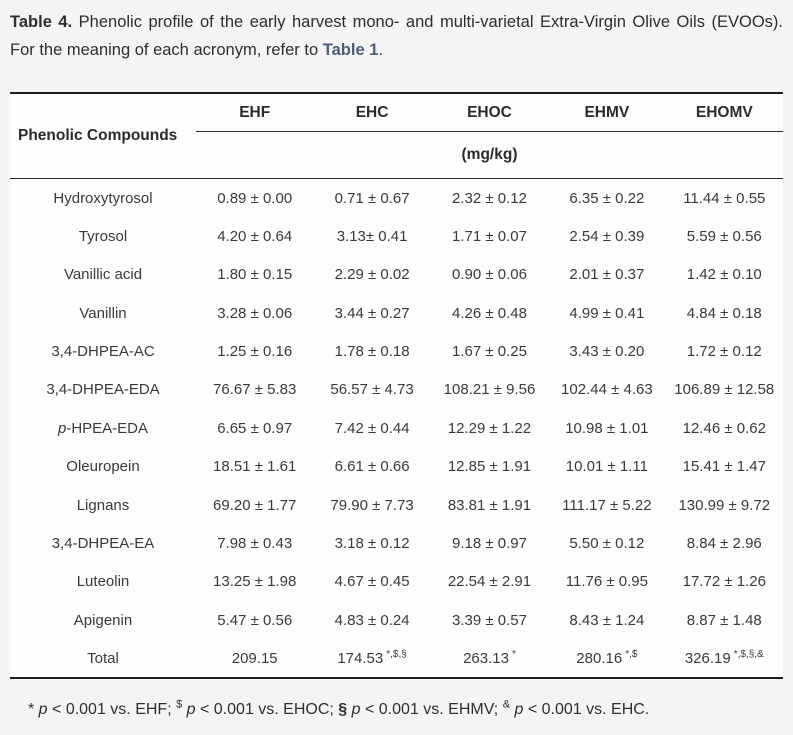 The image size is (793, 735). What do you see at coordinates (724, 620) in the screenshot?
I see `value-cell: 8.87 ± 1.48` at bounding box center [724, 620].